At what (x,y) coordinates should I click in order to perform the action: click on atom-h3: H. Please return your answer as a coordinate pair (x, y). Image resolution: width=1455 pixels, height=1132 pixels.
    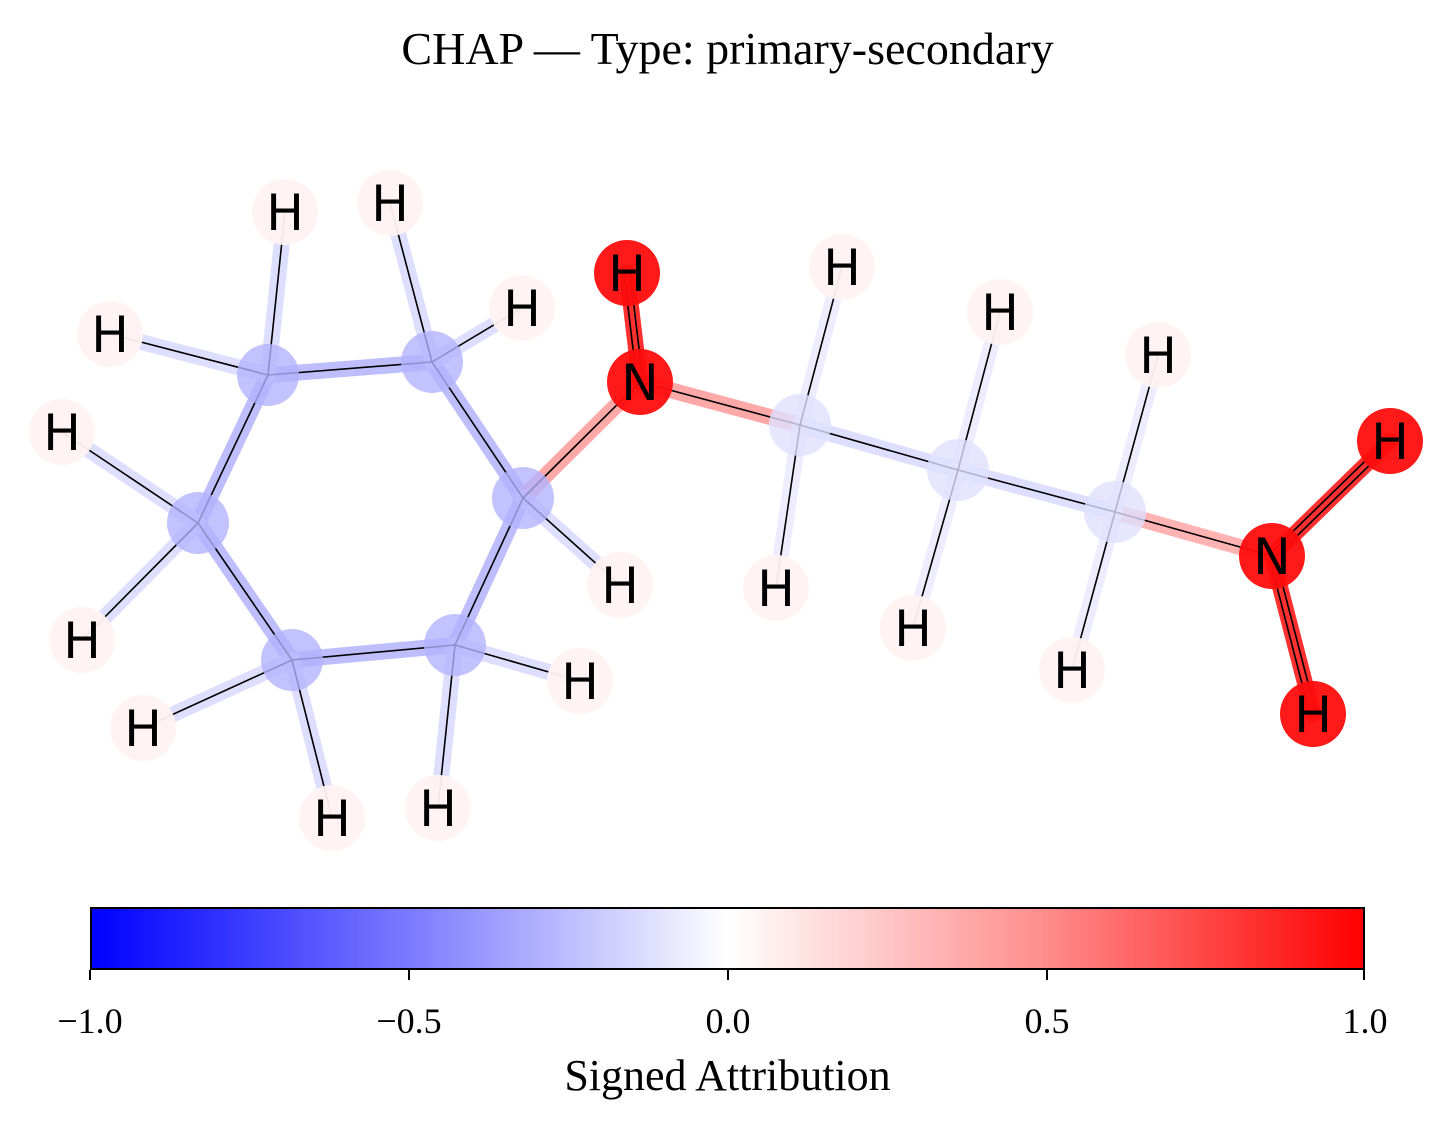
    Looking at the image, I should click on (390, 203).